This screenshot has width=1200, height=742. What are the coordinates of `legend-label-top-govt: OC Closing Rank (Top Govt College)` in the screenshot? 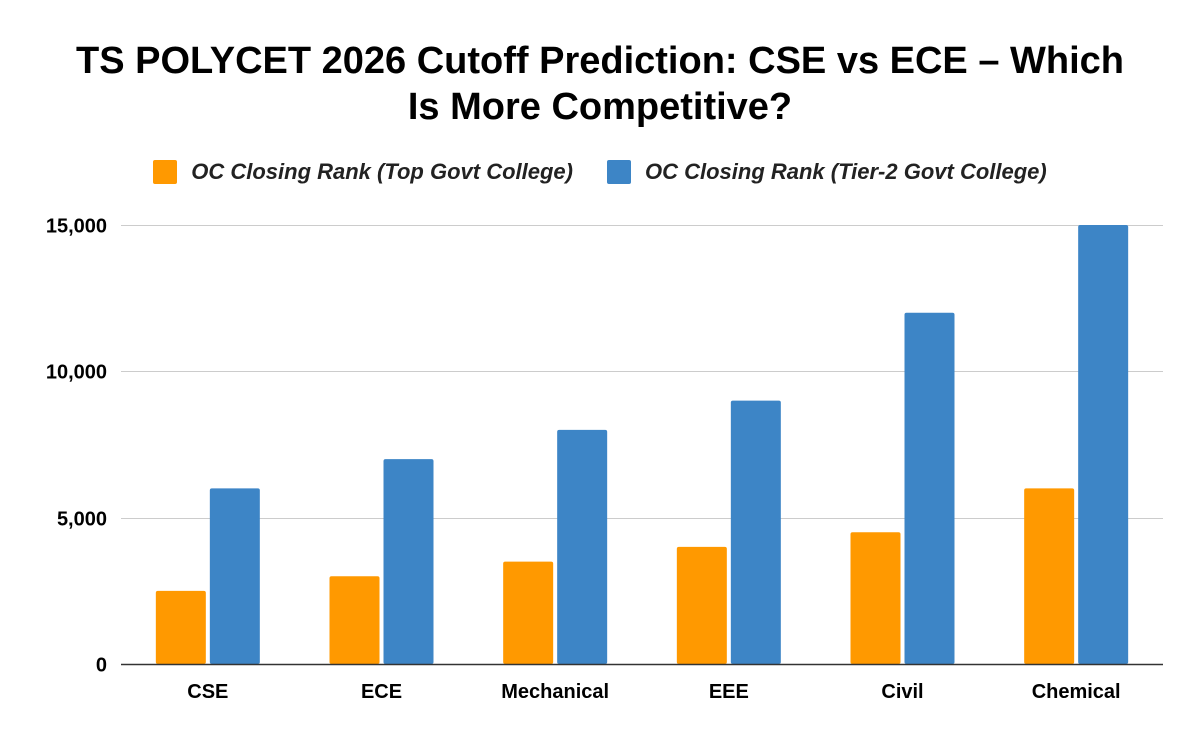 It's located at (382, 171).